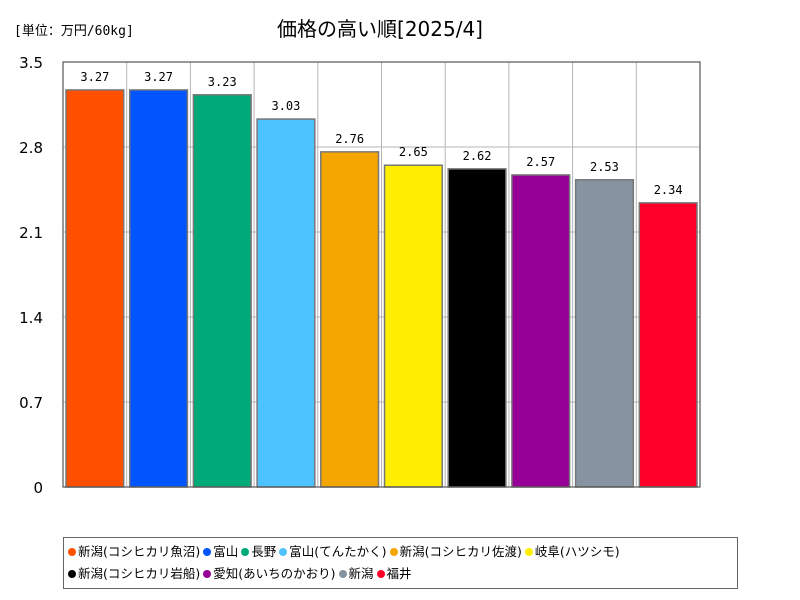  I want to click on data-label: 2.76, so click(349, 139).